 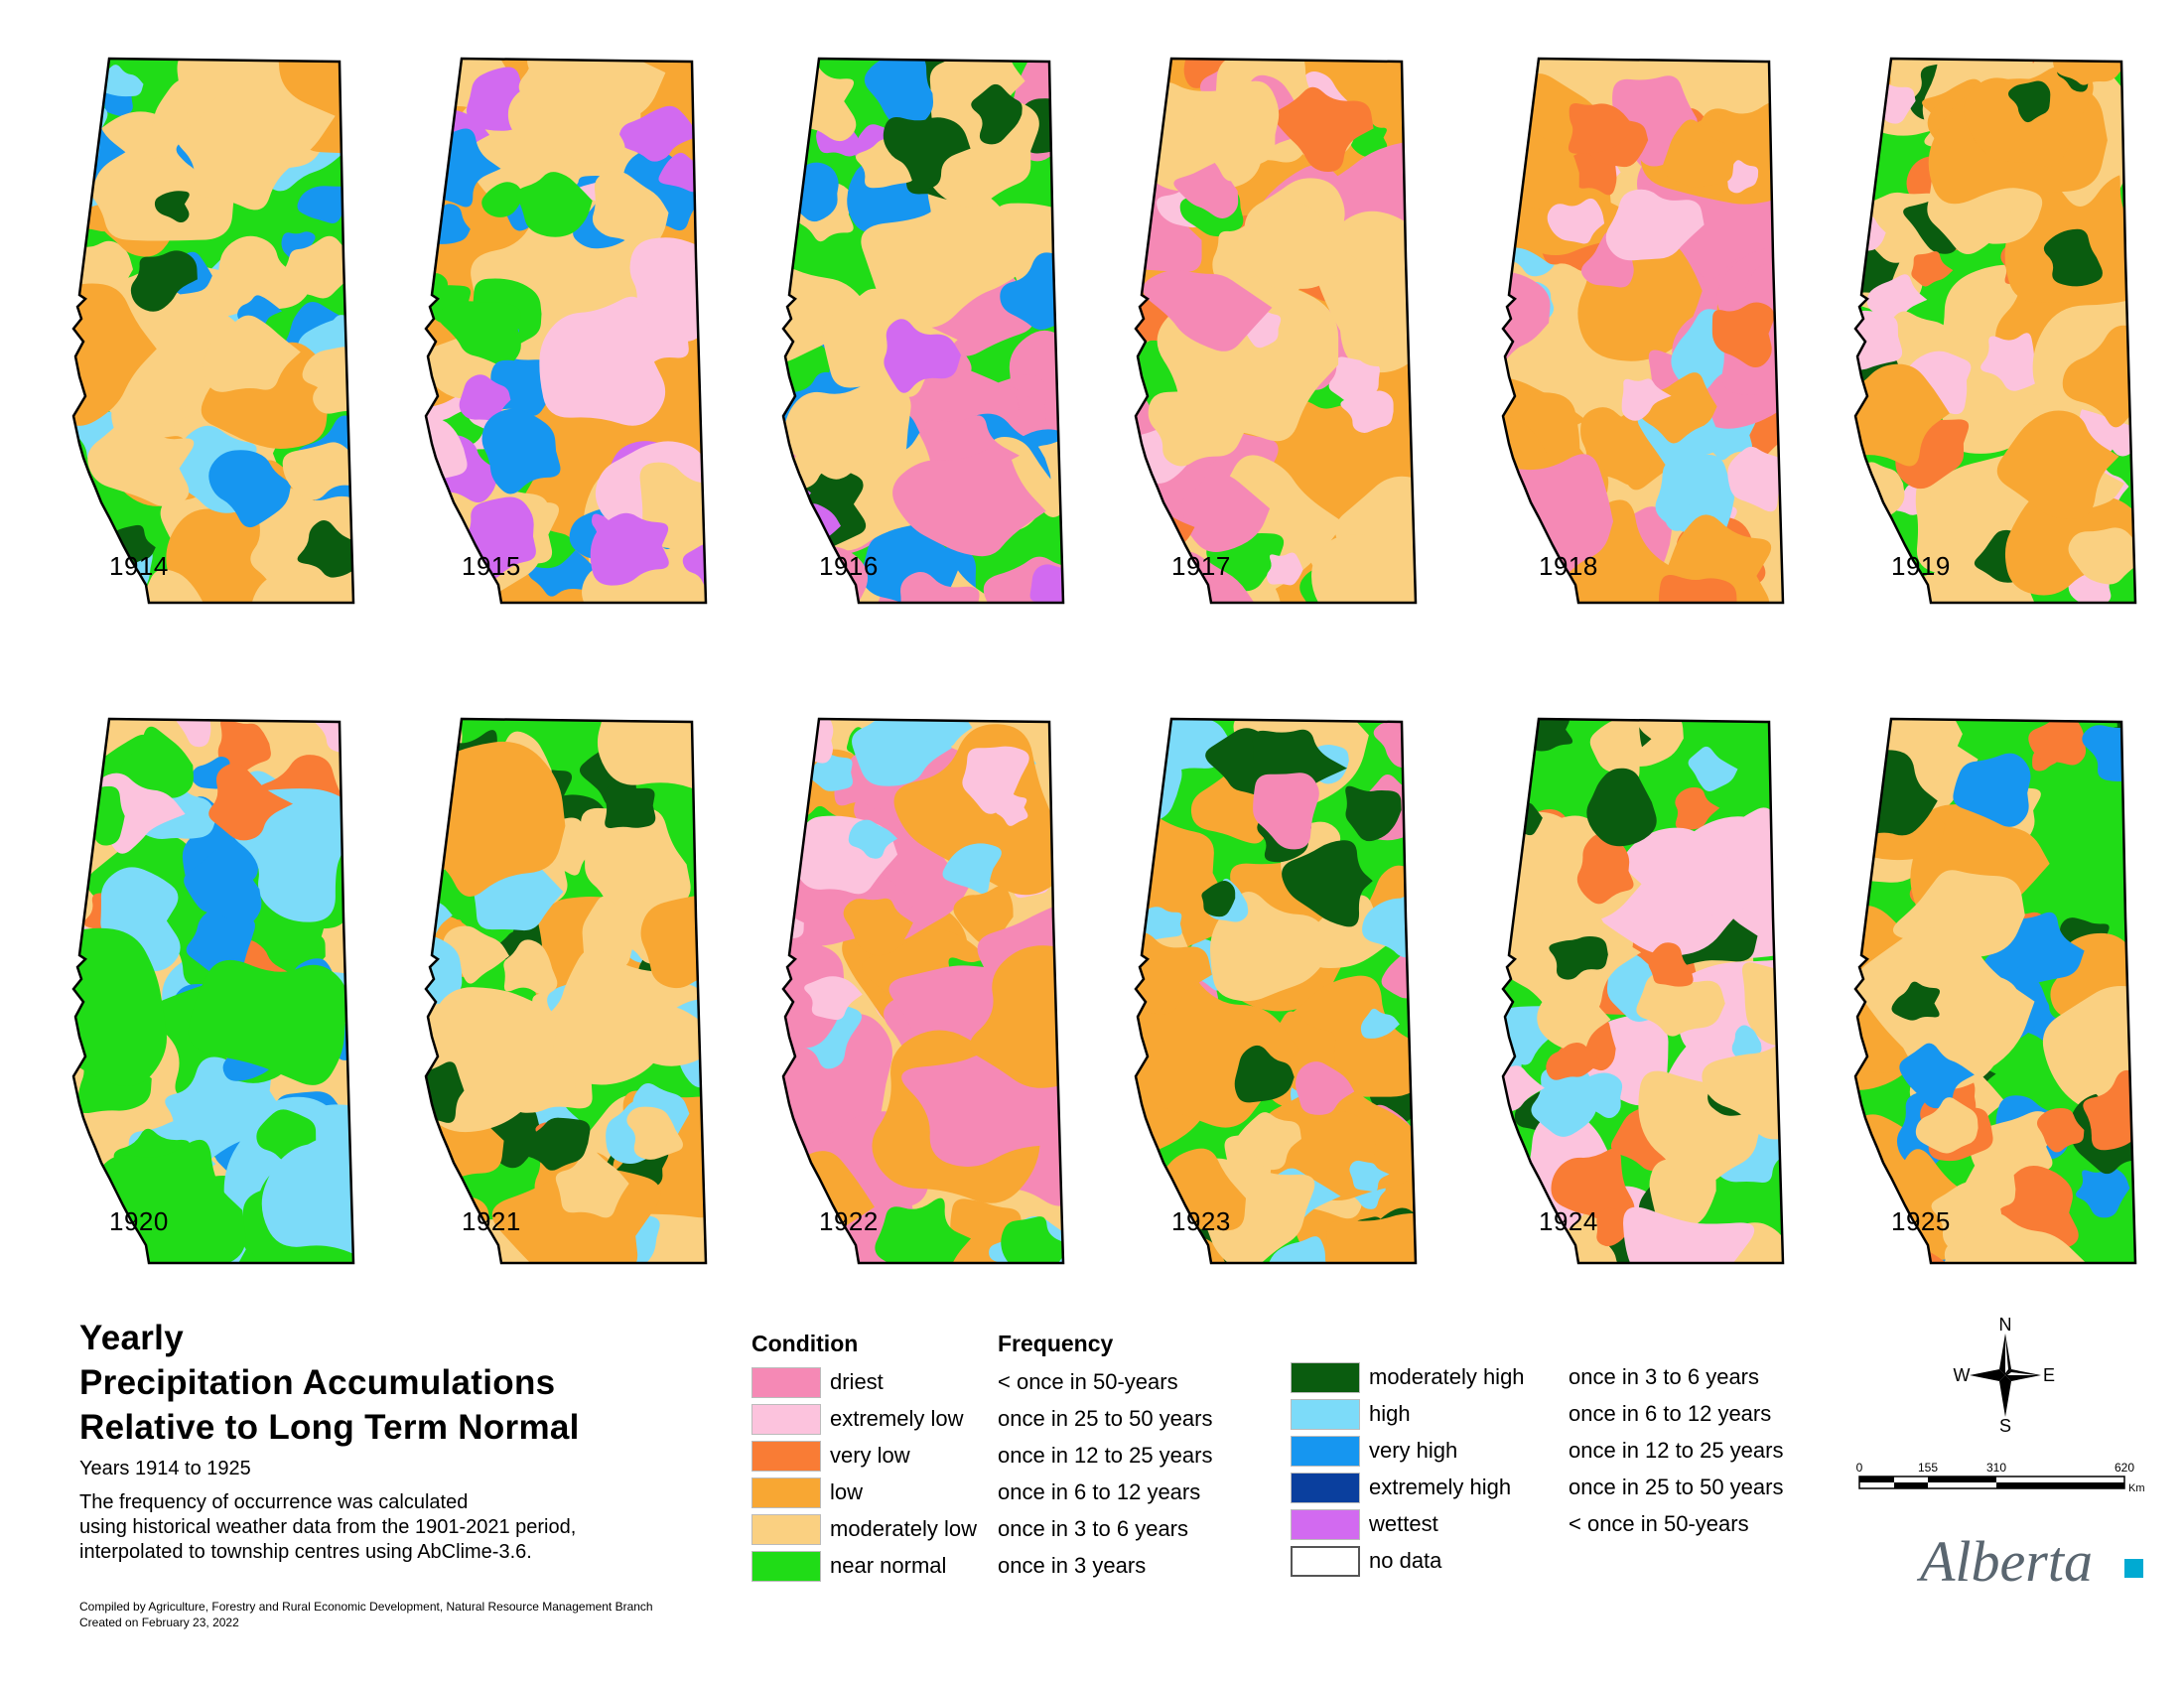 I want to click on compass-w: W, so click(x=1962, y=1375).